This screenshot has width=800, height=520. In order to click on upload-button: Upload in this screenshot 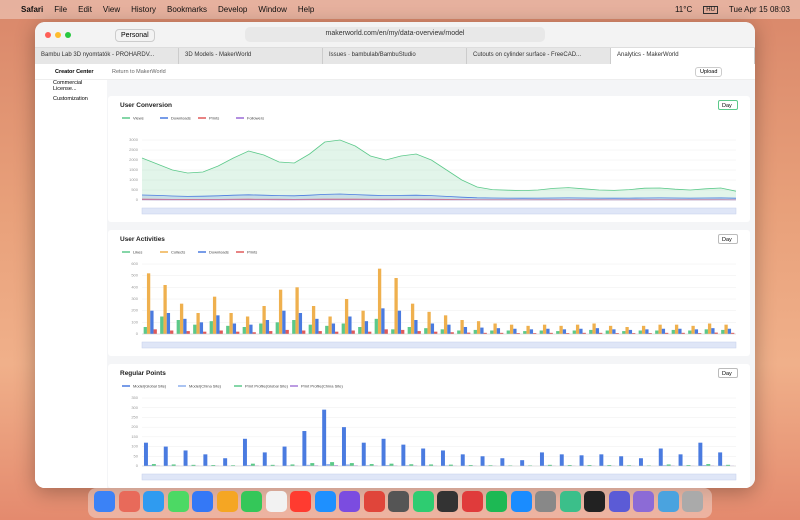, I will do `click(709, 72)`.